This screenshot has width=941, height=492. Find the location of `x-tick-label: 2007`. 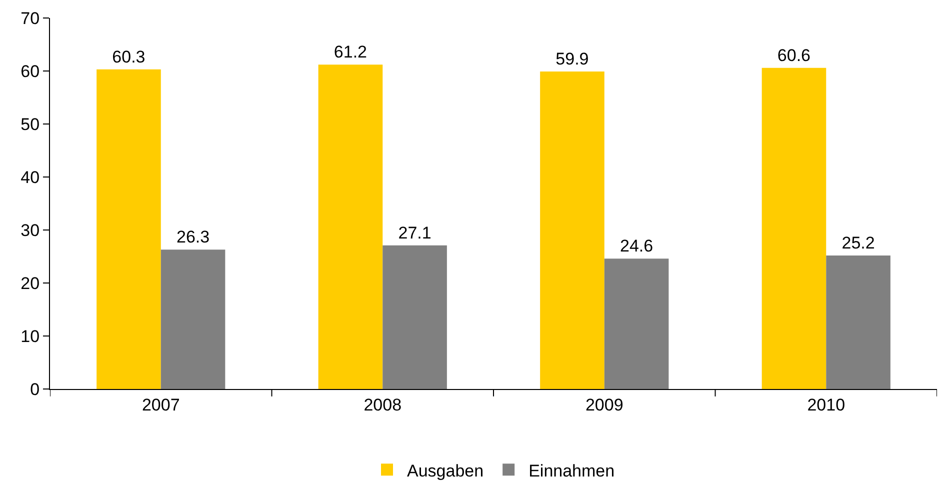

x-tick-label: 2007 is located at coordinates (161, 404).